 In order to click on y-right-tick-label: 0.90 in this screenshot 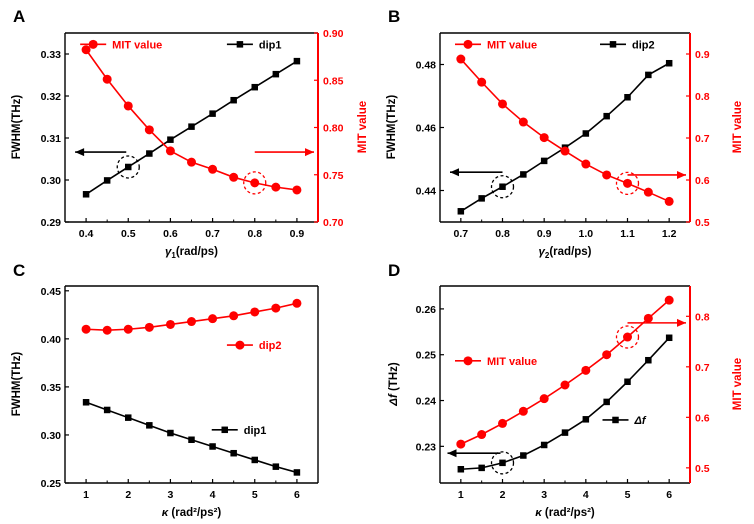, I will do `click(333, 34)`.